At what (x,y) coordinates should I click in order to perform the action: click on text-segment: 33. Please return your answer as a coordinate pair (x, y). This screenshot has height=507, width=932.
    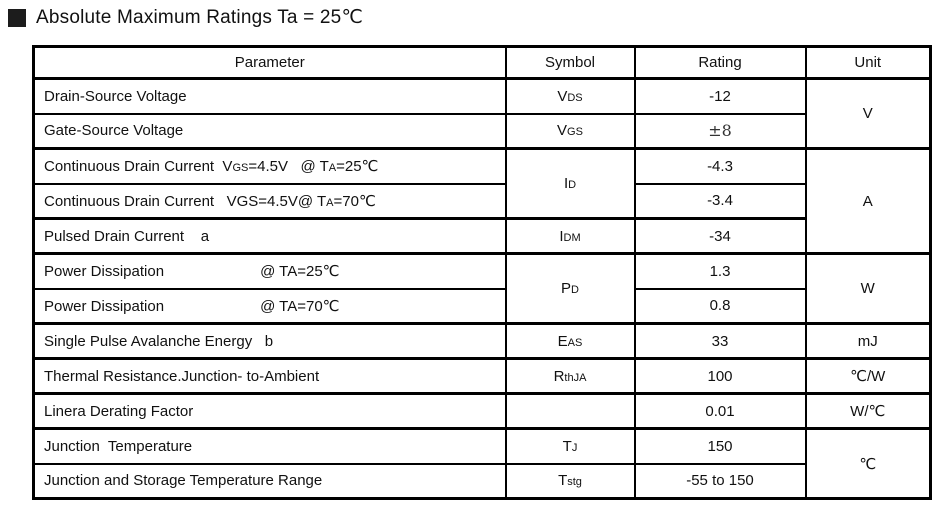
    Looking at the image, I should click on (720, 341).